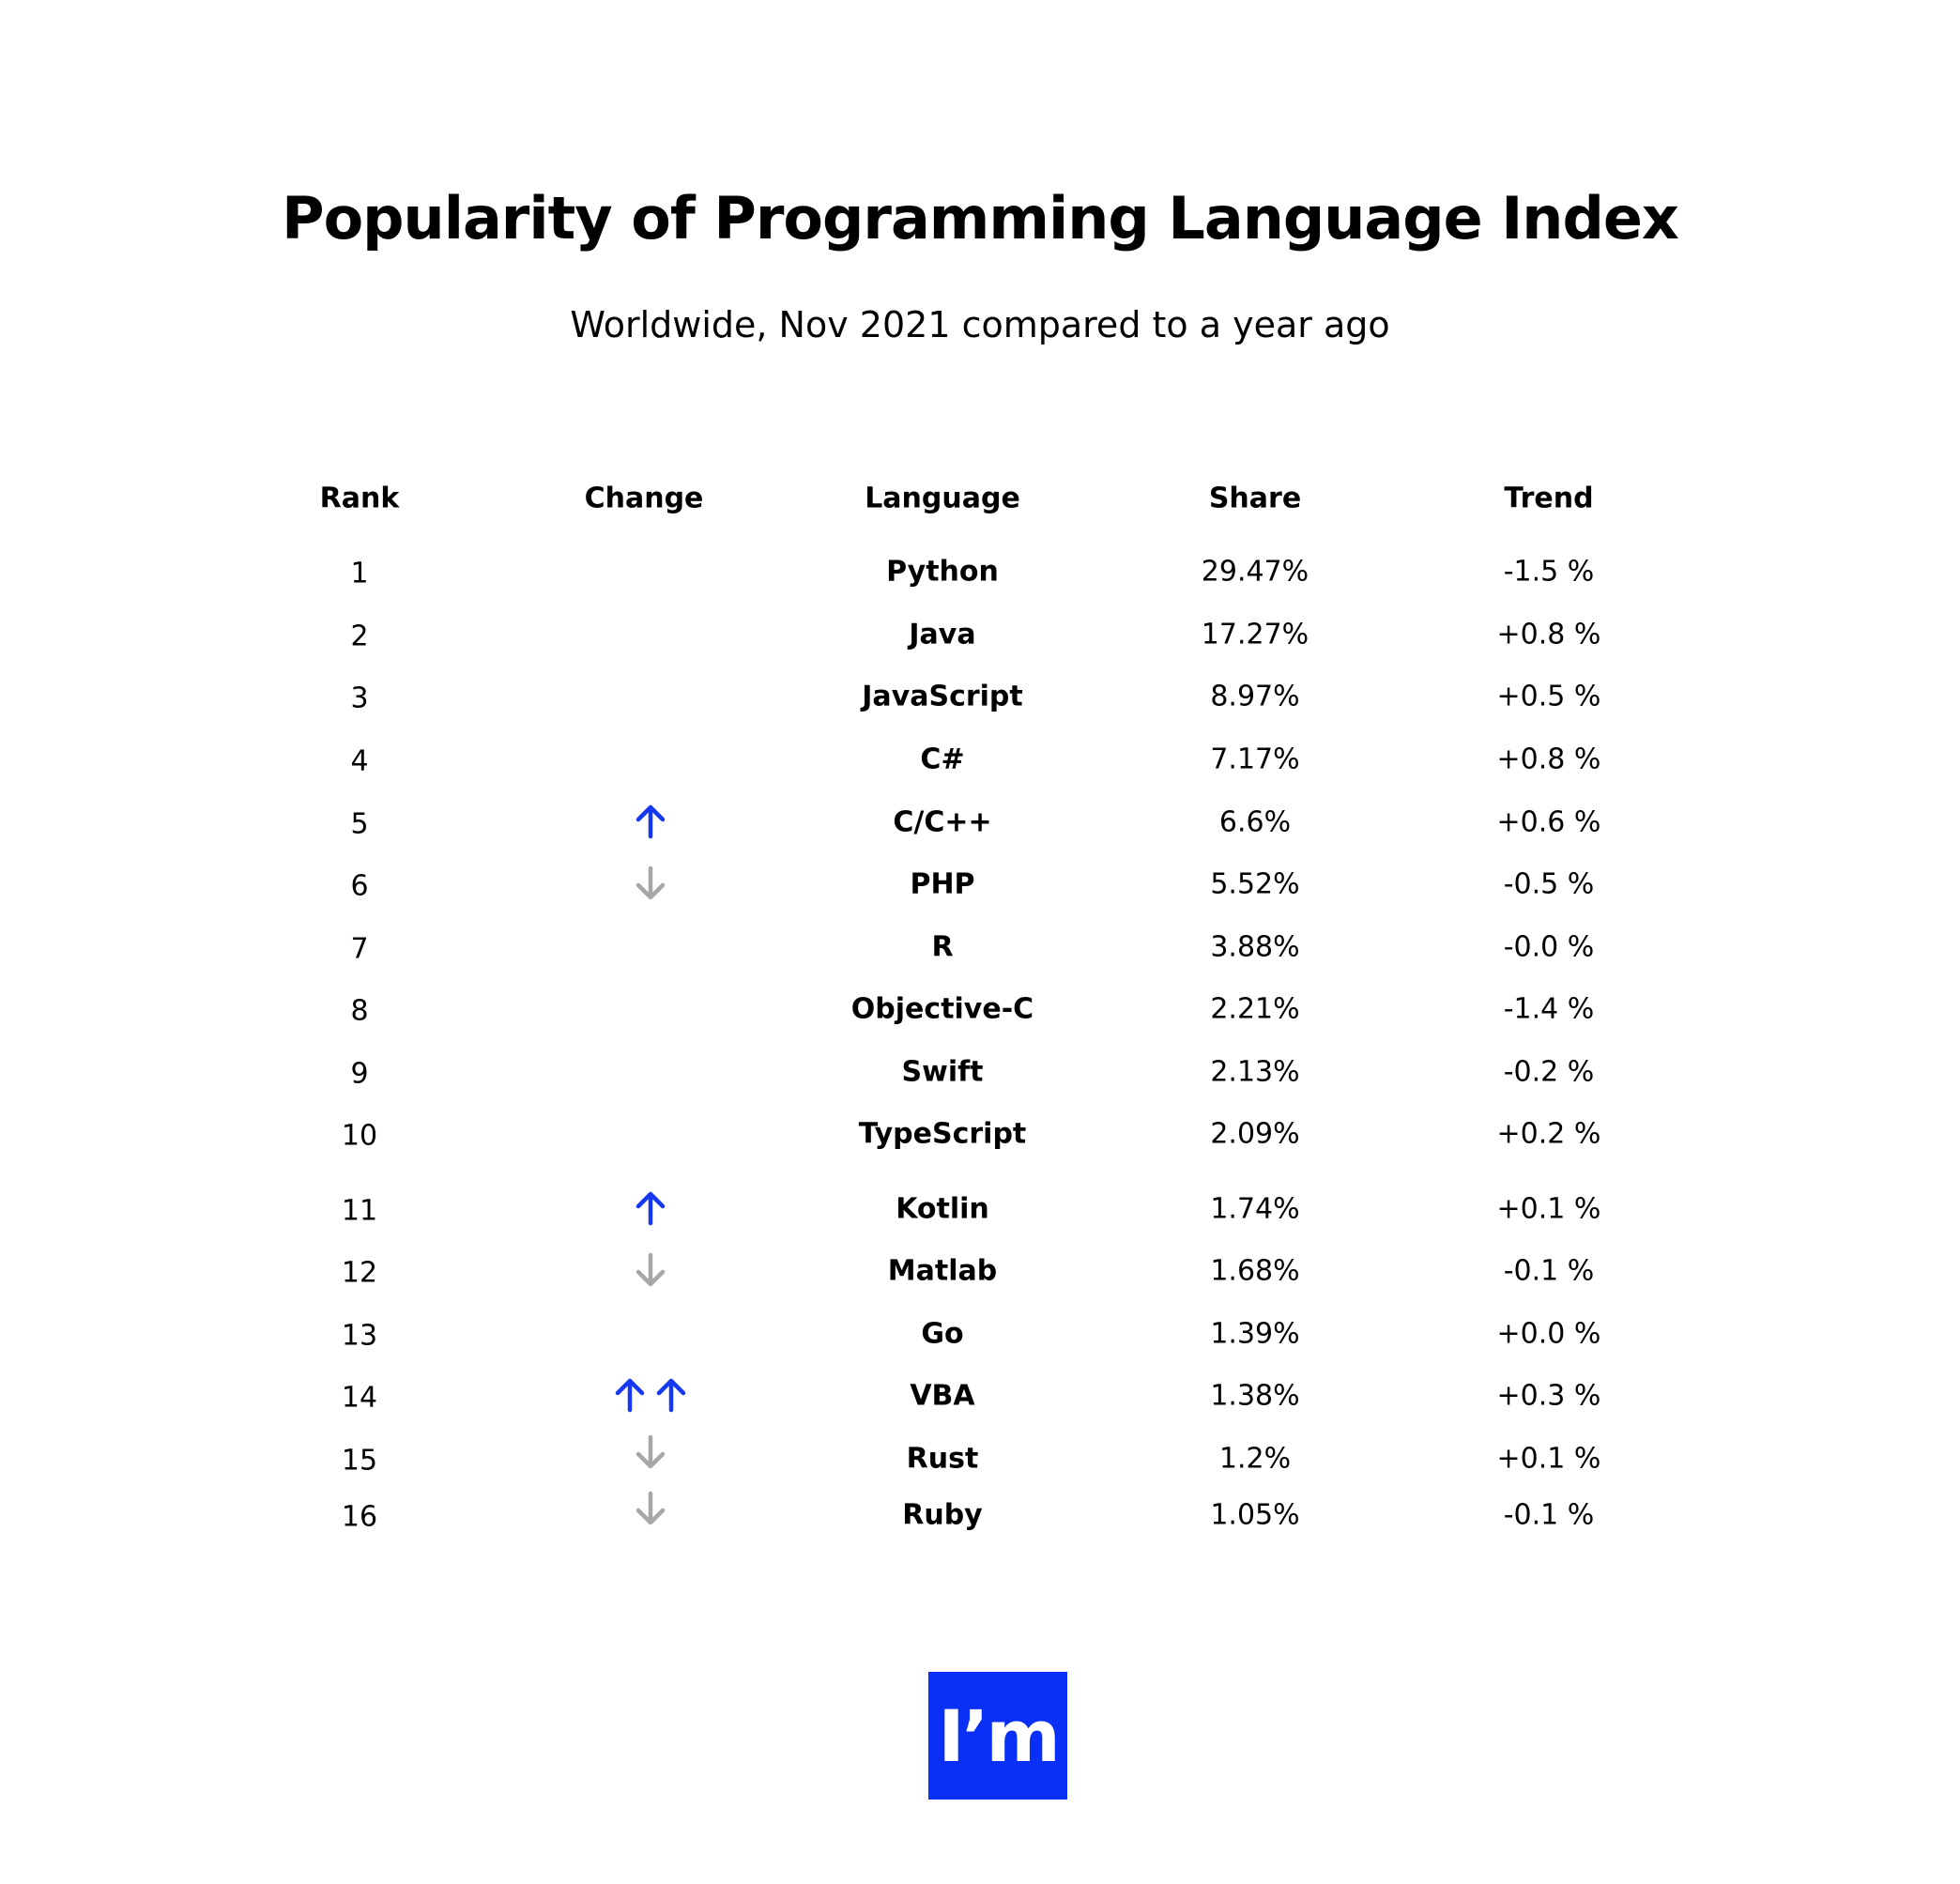 This screenshot has width=1960, height=1884. What do you see at coordinates (1255, 572) in the screenshot?
I see `share-cell: 29.47%` at bounding box center [1255, 572].